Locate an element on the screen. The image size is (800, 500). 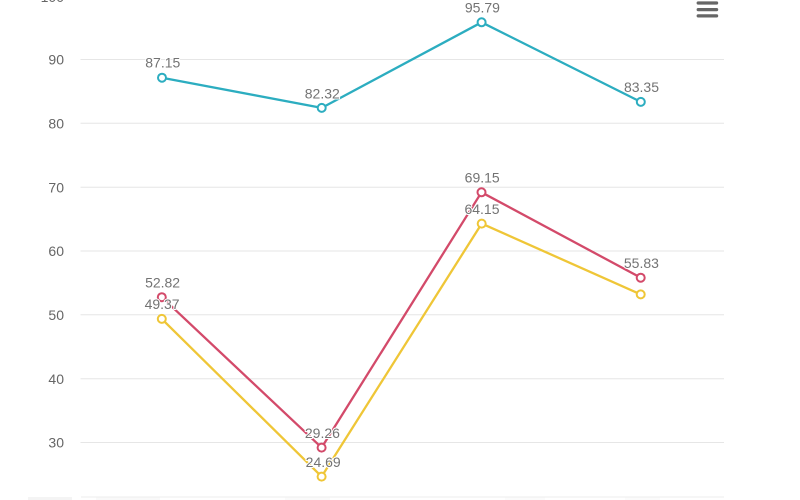
svg-text: 95.79 is located at coordinates (482, 7).